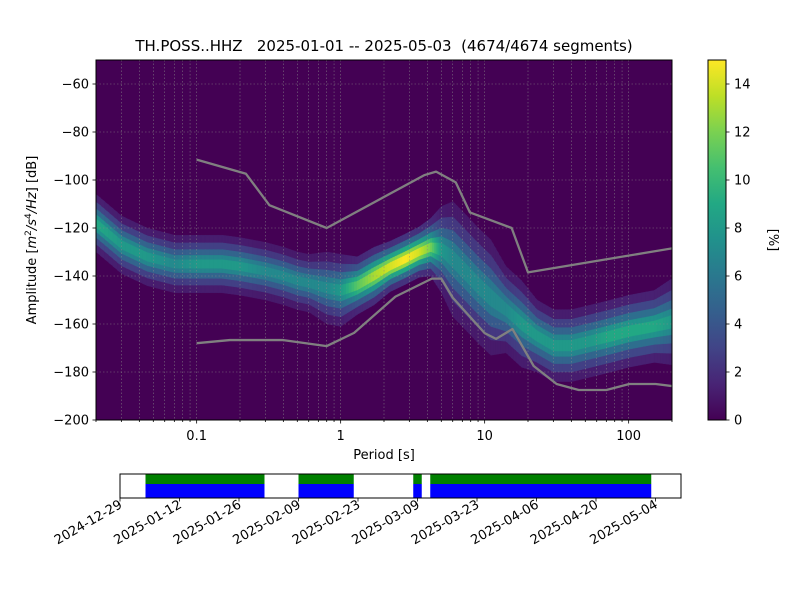 Image resolution: width=800 pixels, height=600 pixels. I want to click on low-noise-model, so click(434, 334).